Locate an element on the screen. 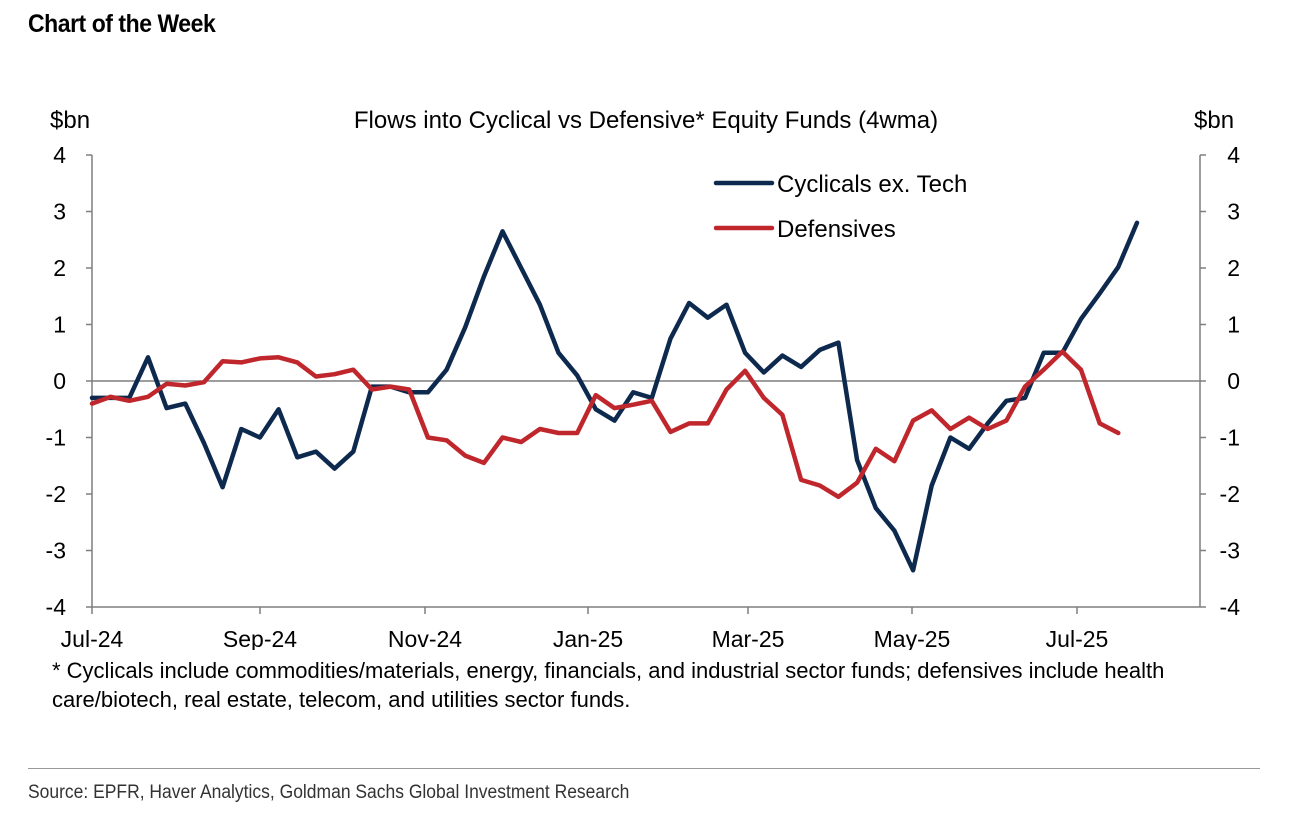 Image resolution: width=1290 pixels, height=820 pixels. x-tick-label: Mar-25 is located at coordinates (748, 638).